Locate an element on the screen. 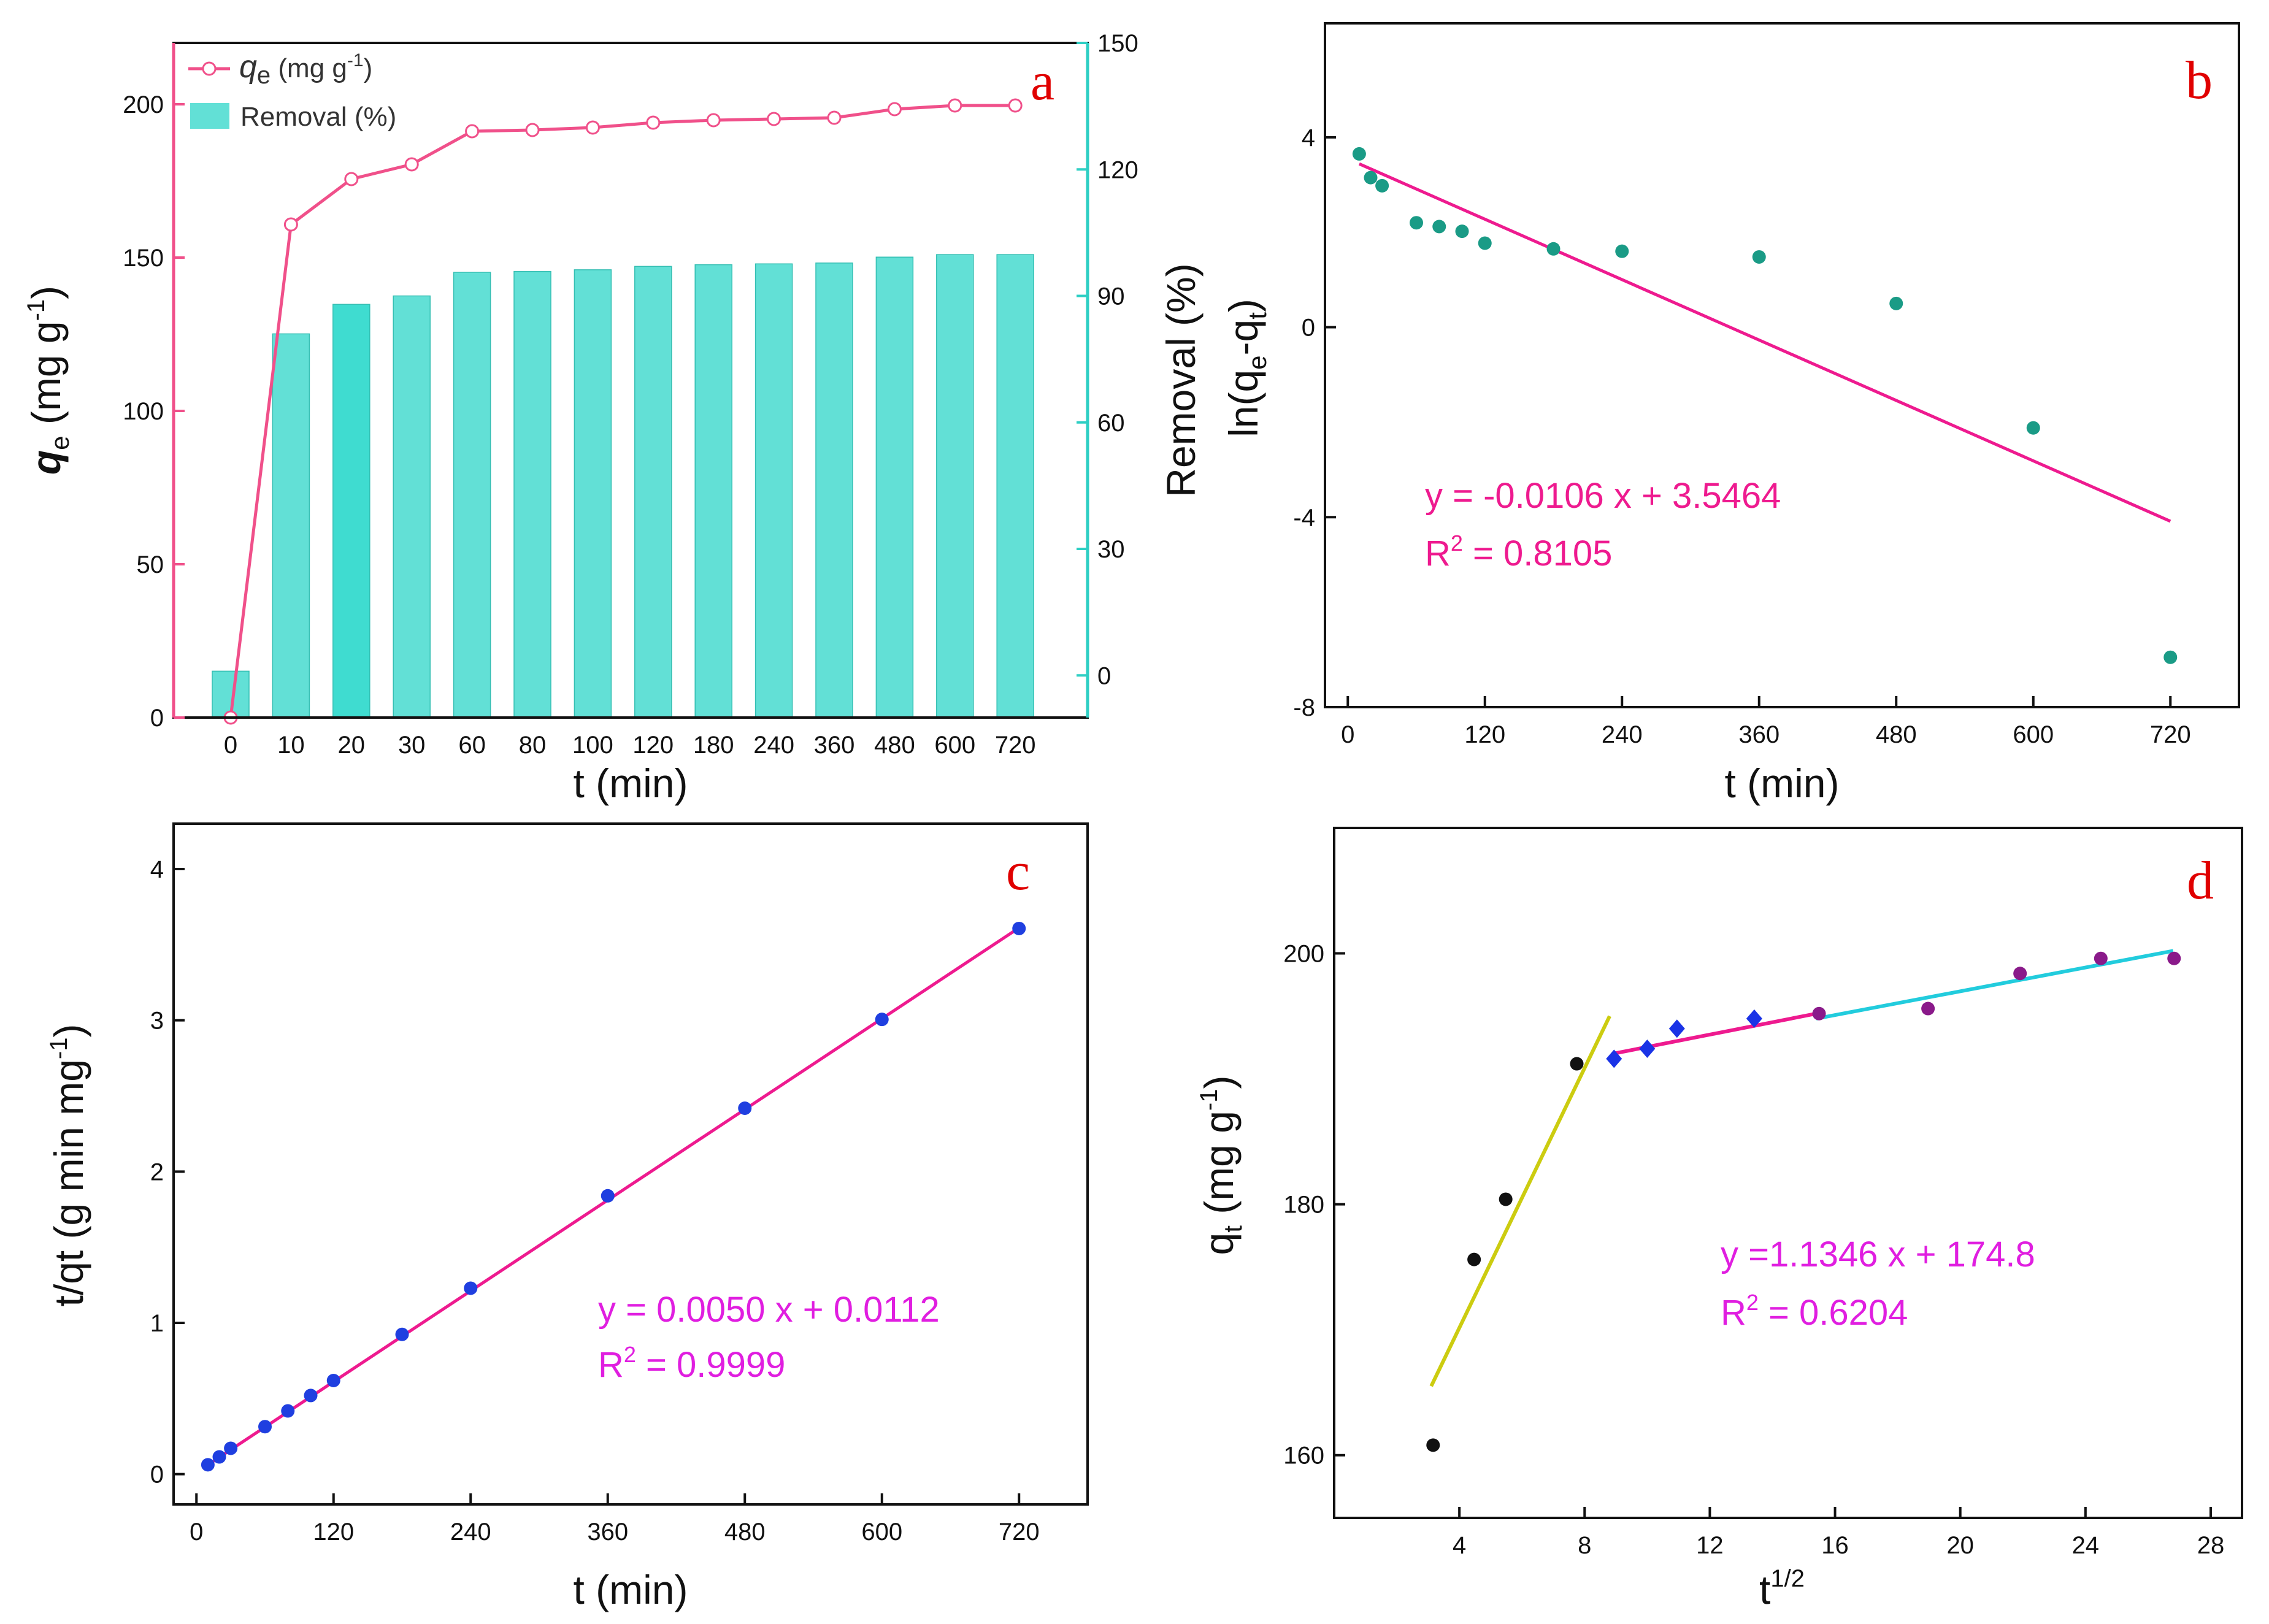 This screenshot has height=1624, width=2269. panel-a-x-ticks: 0 10 20 30 60 80 100 120 180 240 360 480 600 720 is located at coordinates (630, 745).